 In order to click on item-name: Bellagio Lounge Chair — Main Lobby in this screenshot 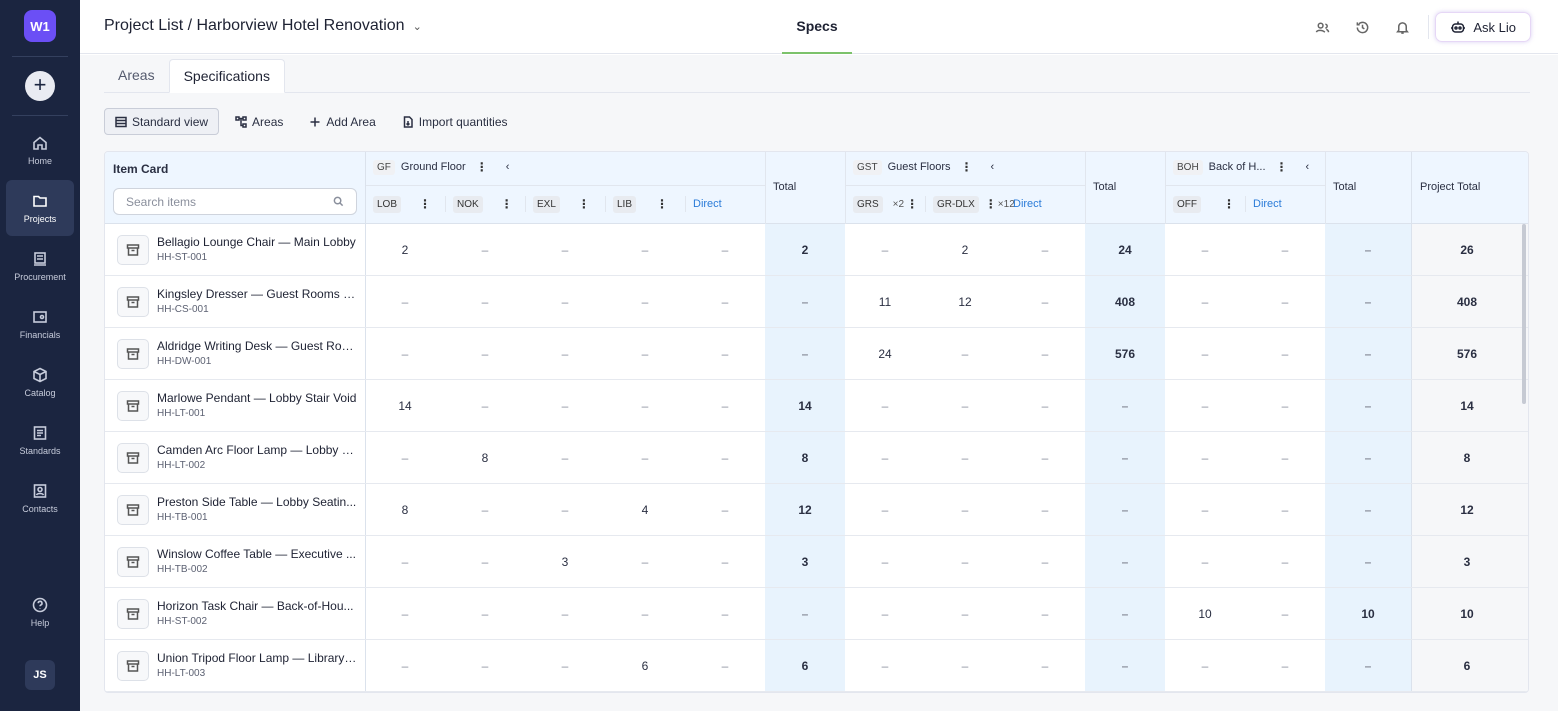, I will do `click(256, 242)`.